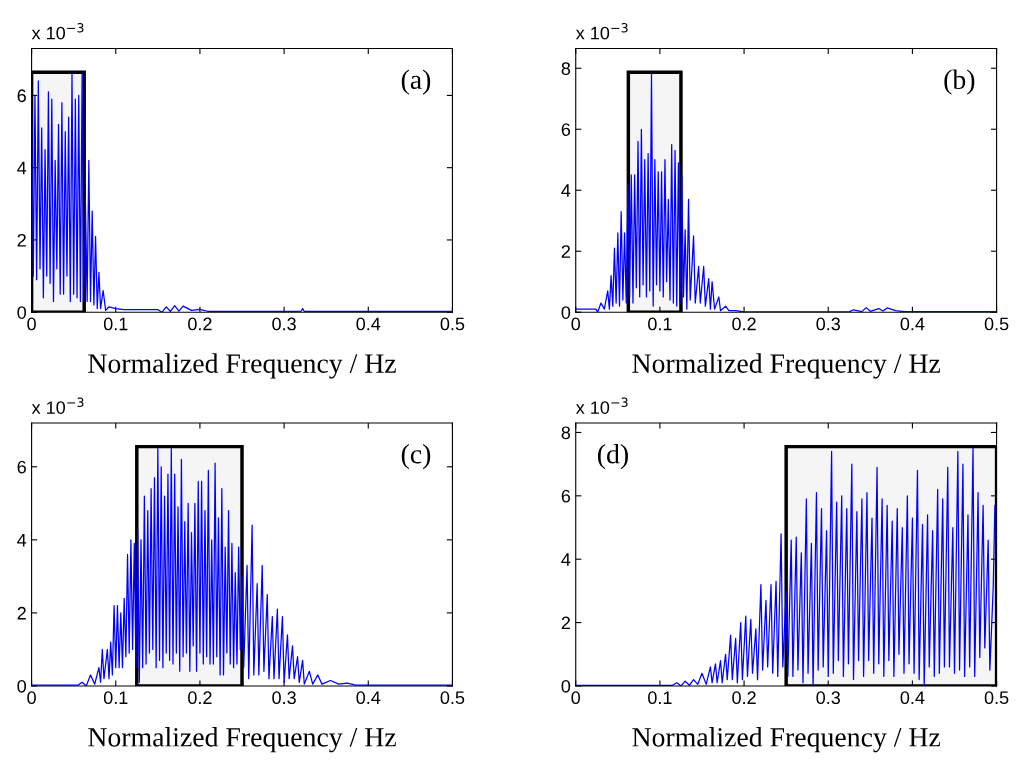  I want to click on annotation: (c), so click(416, 456).